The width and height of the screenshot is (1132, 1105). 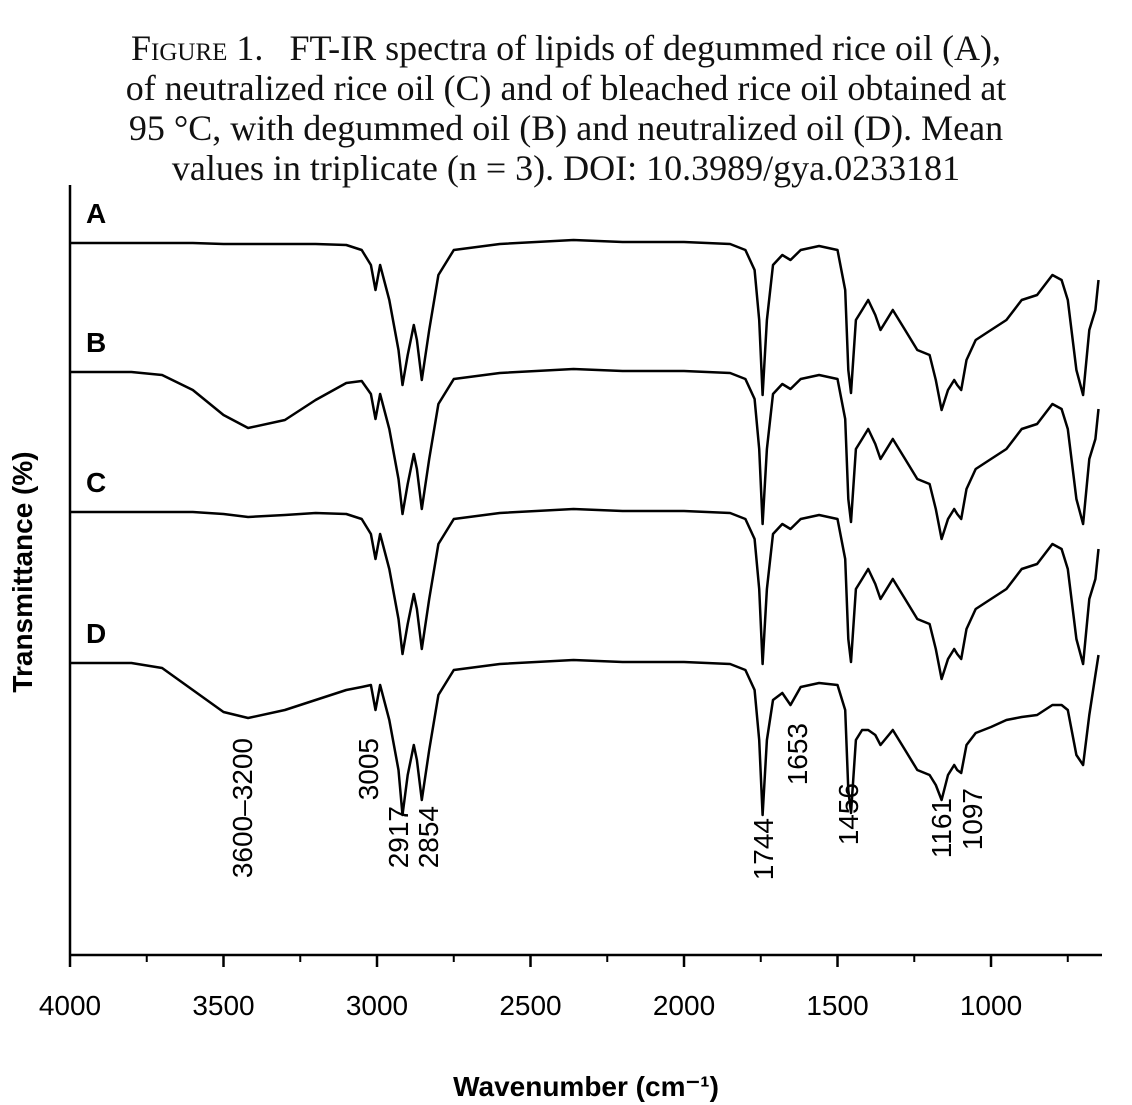 What do you see at coordinates (848, 814) in the screenshot?
I see `peak-annotation: 1456` at bounding box center [848, 814].